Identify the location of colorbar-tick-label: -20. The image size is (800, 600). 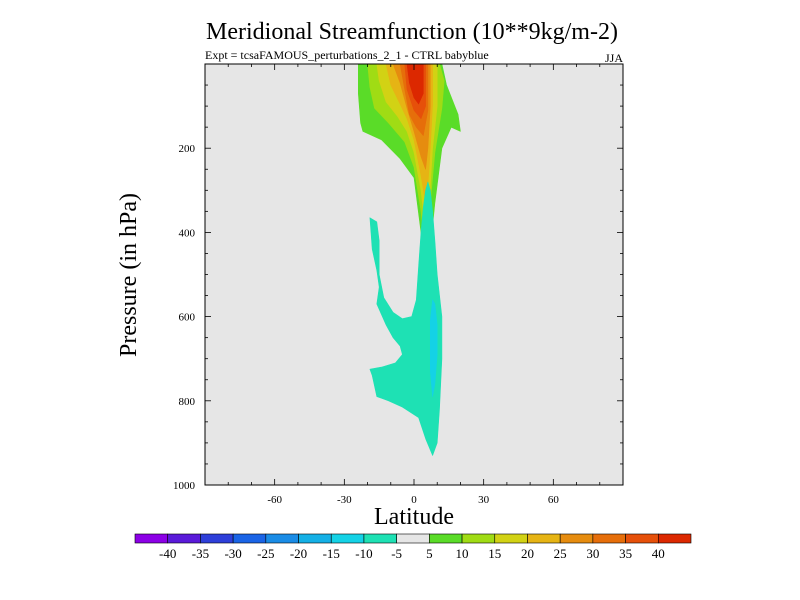
(298, 553).